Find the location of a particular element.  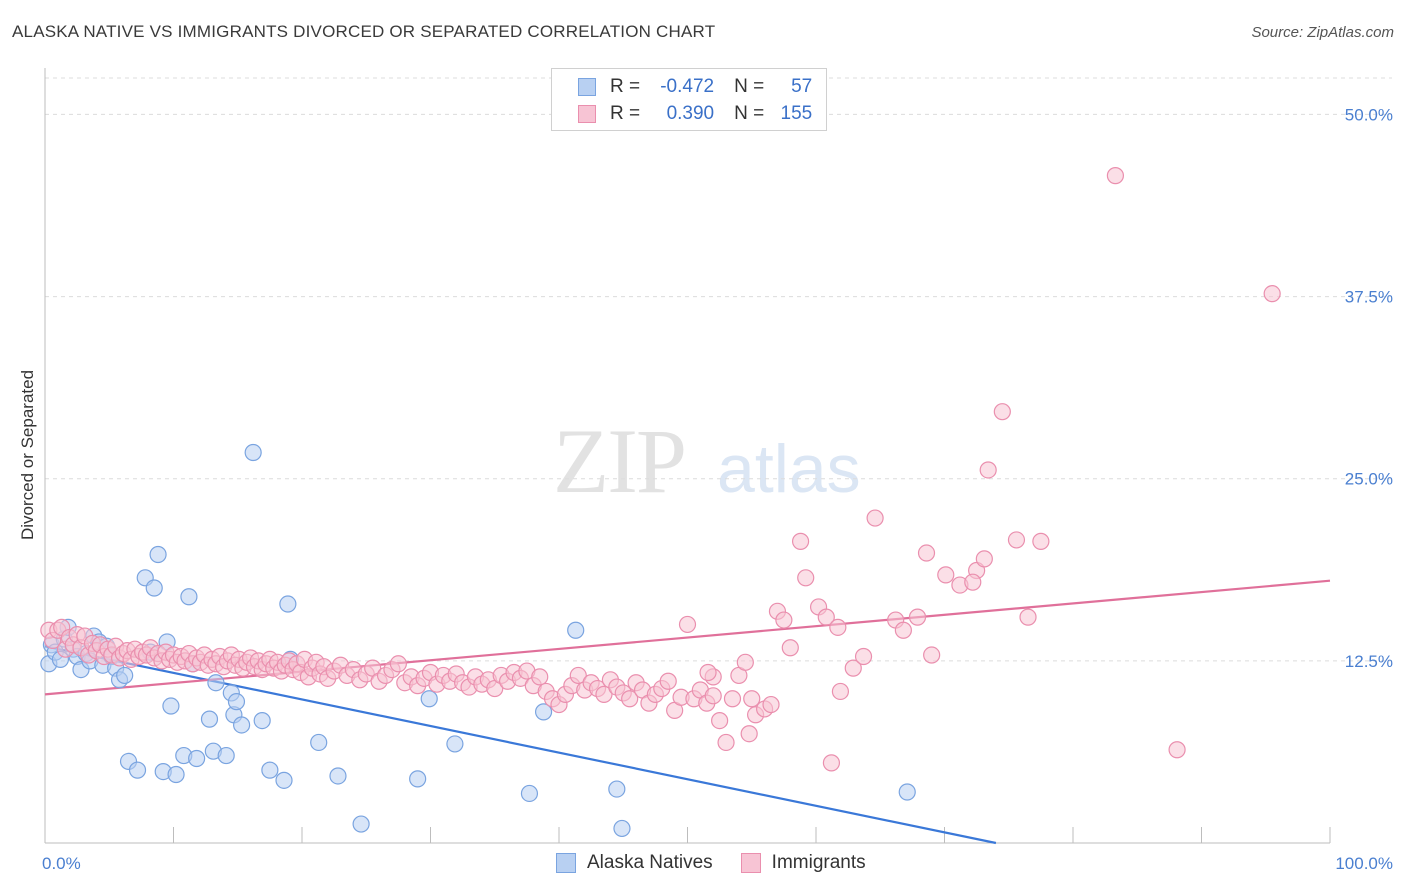

trend-line-immigrants is located at coordinates (687, 637).